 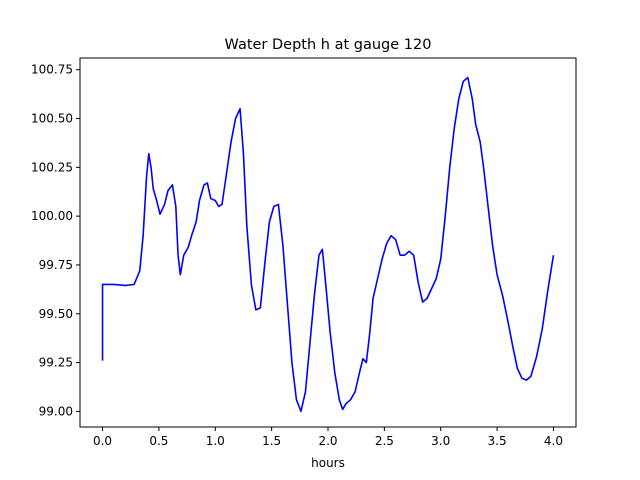 What do you see at coordinates (327, 441) in the screenshot?
I see `x-tick-label: 2.0` at bounding box center [327, 441].